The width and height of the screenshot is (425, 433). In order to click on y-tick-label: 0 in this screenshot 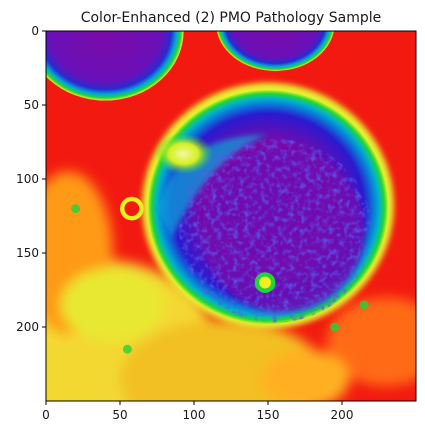, I will do `click(35, 31)`.